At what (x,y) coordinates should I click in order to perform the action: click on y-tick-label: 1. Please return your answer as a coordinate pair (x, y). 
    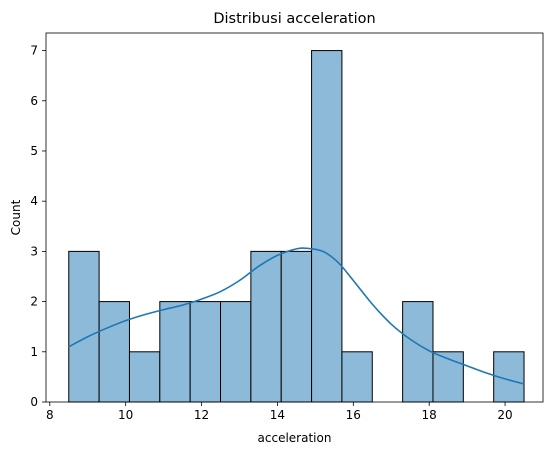
    Looking at the image, I should click on (34, 352).